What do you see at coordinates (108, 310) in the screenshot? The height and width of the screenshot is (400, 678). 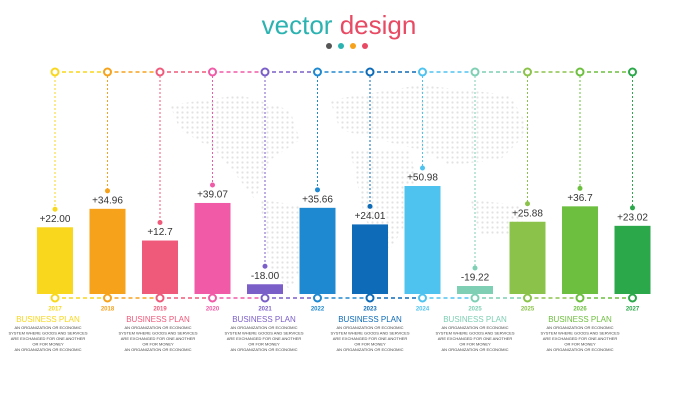 I see `year-label: 2018` at bounding box center [108, 310].